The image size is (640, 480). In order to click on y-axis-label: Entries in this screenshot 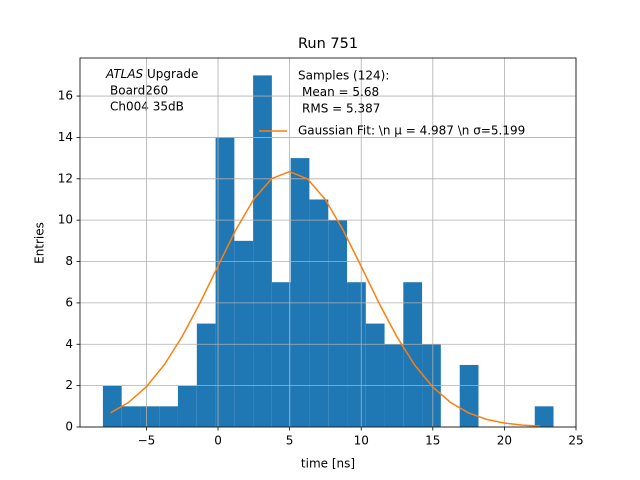, I will do `click(40, 243)`.